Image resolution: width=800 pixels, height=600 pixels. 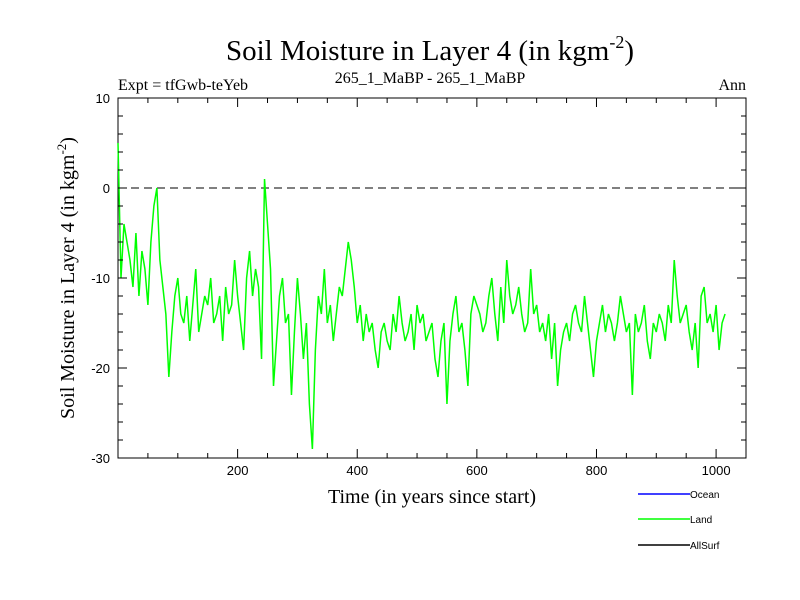 I want to click on y-tick-label: -10, so click(x=100, y=278).